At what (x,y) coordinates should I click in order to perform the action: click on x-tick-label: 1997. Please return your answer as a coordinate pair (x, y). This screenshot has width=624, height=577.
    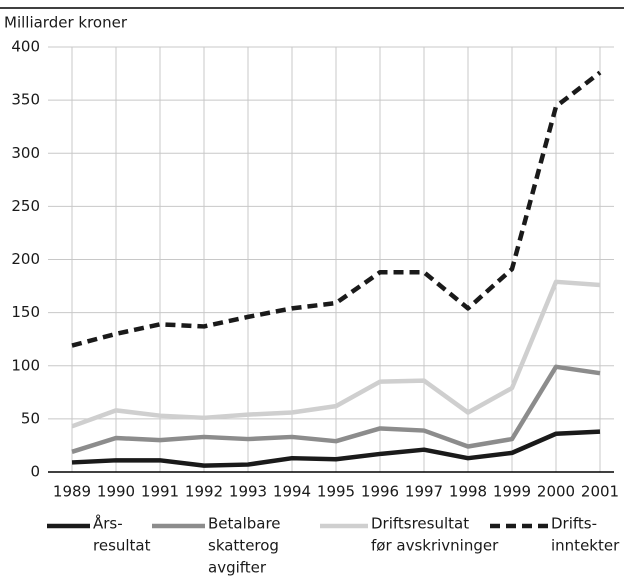
    Looking at the image, I should click on (424, 492).